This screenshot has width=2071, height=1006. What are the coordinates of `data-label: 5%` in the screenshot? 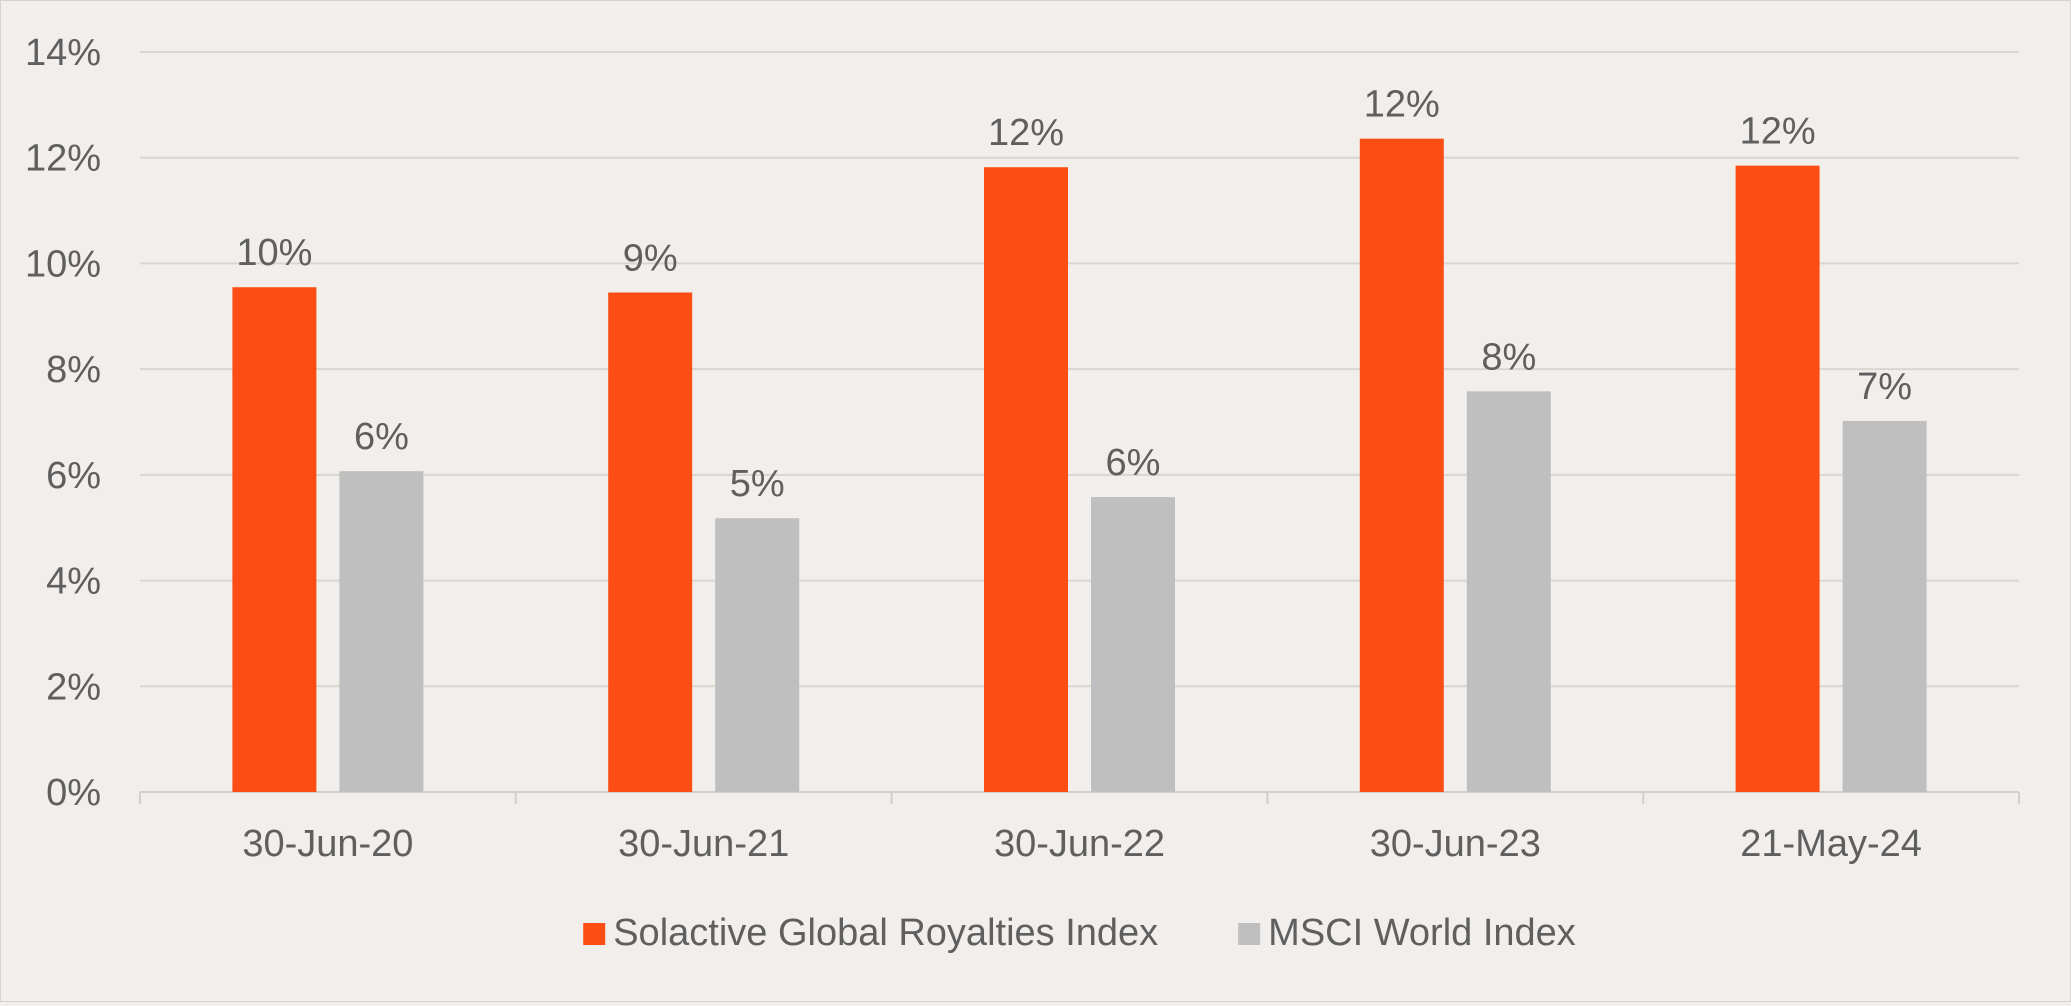 It's located at (757, 484).